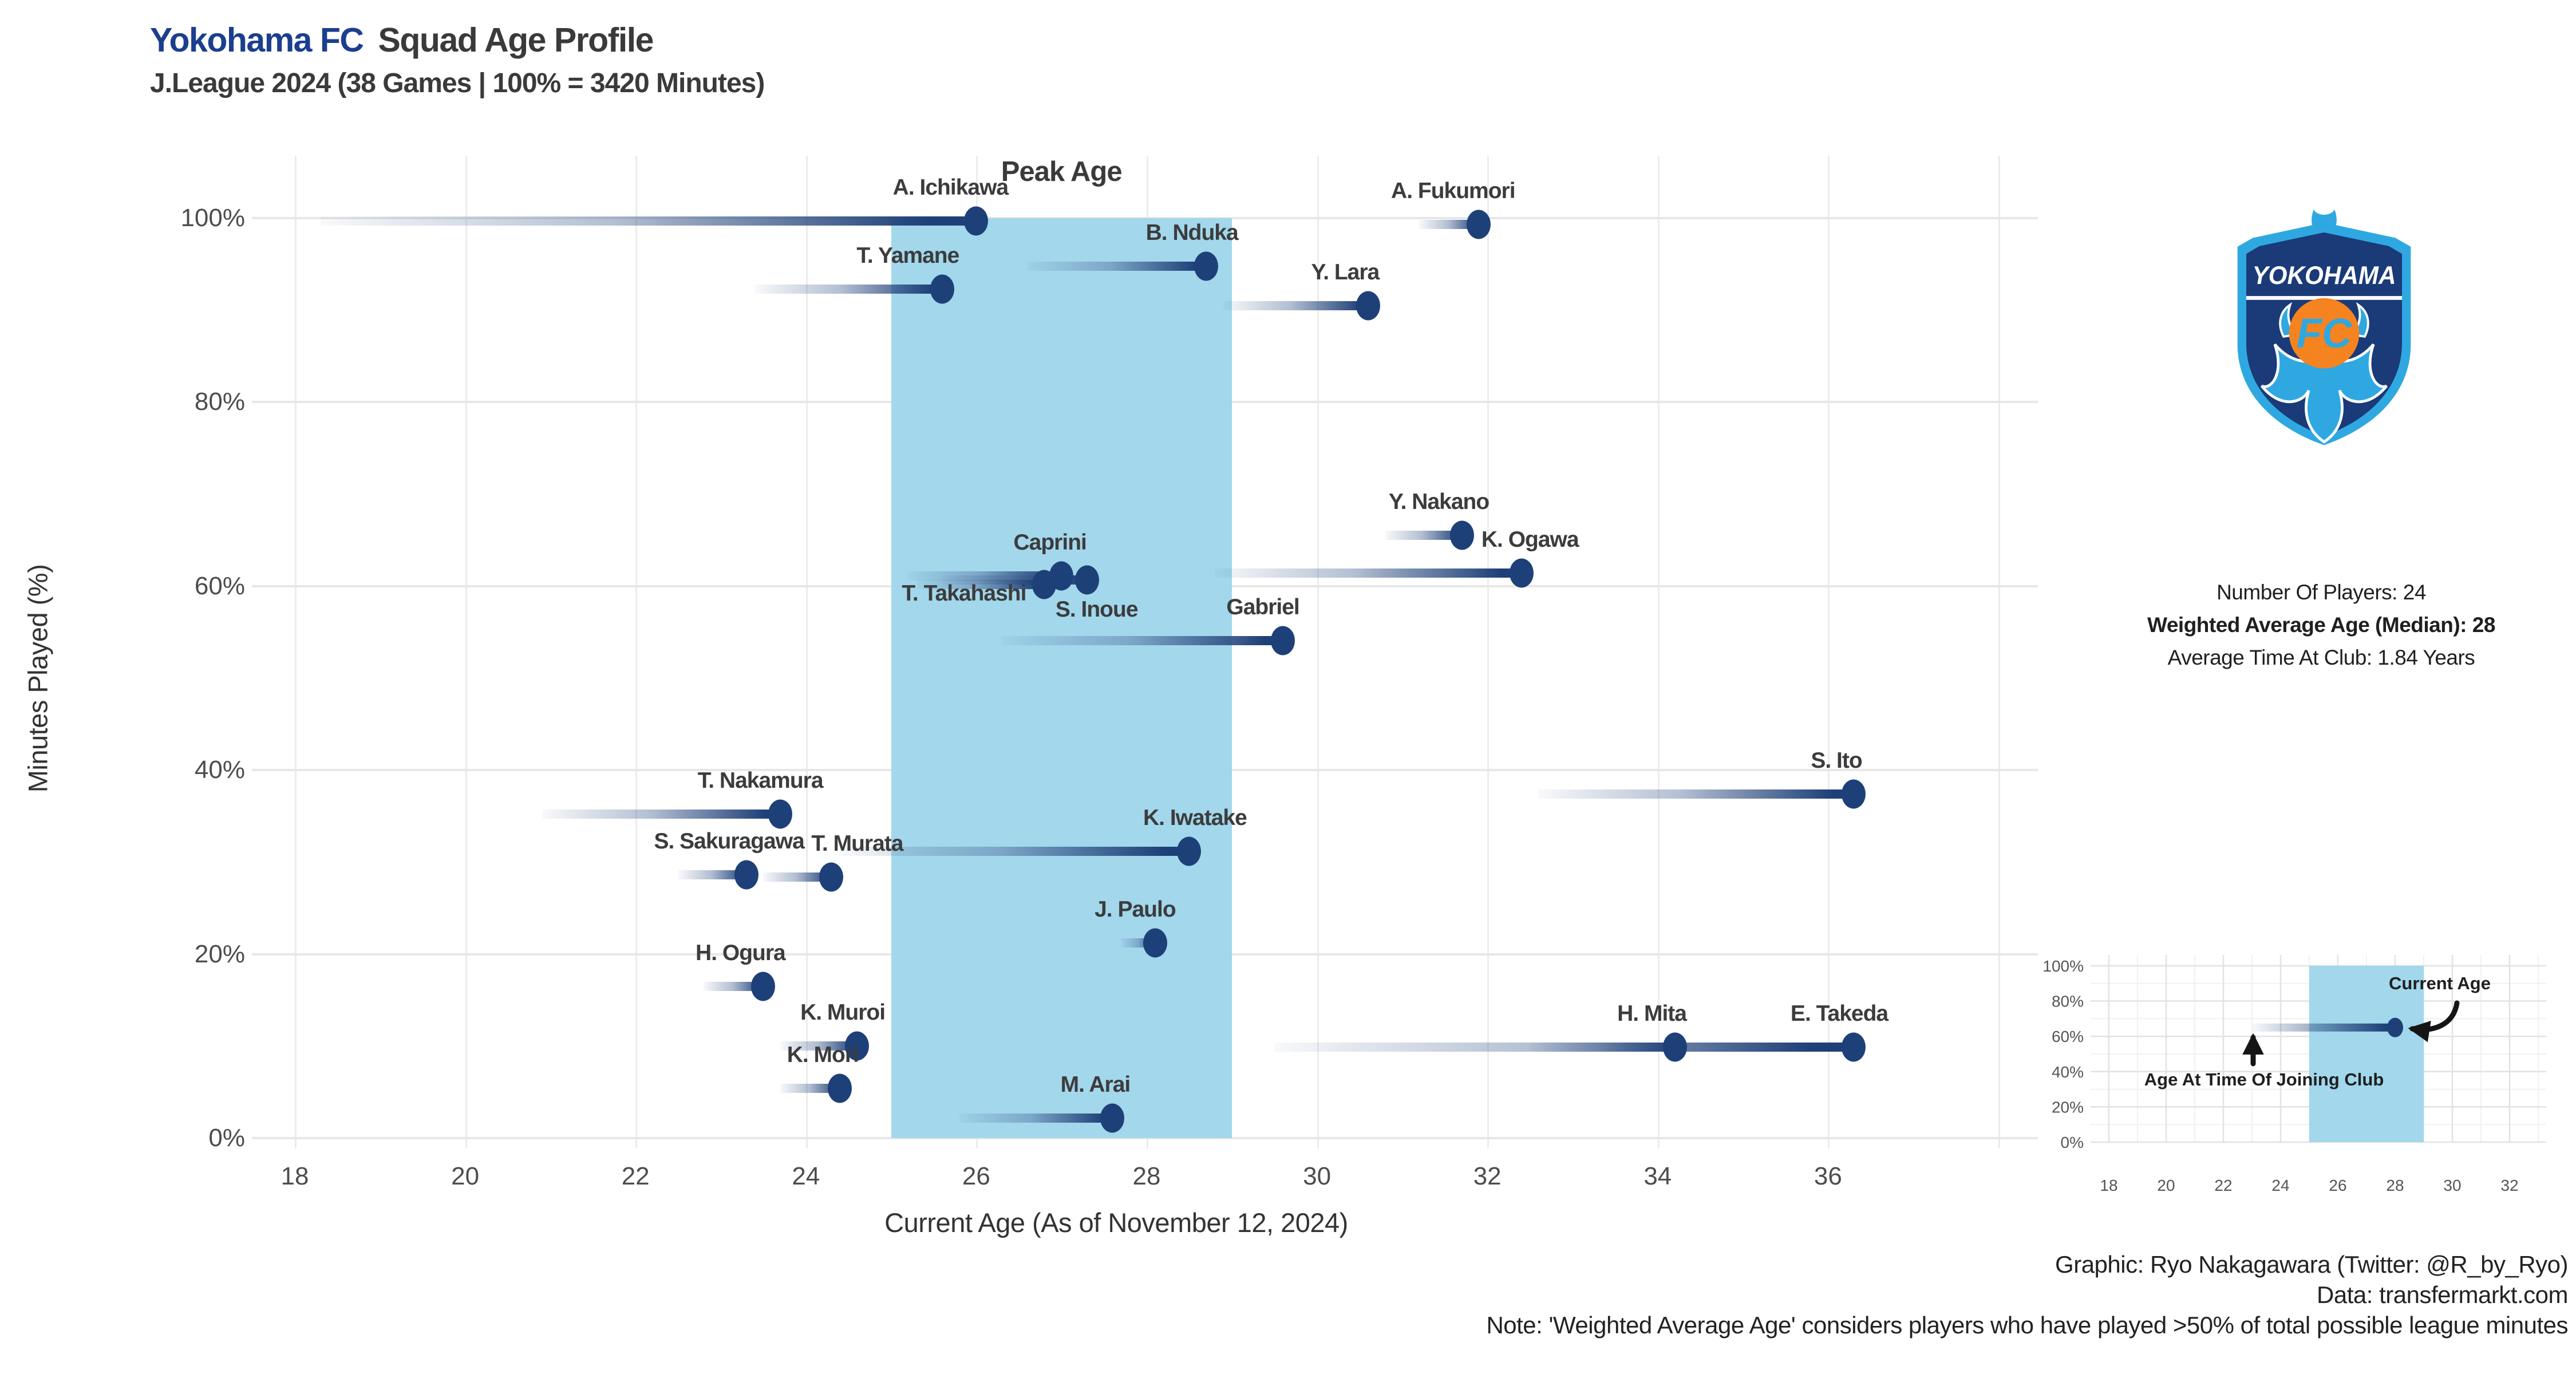 Image resolution: width=2576 pixels, height=1374 pixels. What do you see at coordinates (1487, 1176) in the screenshot?
I see `x-tick-label: 32` at bounding box center [1487, 1176].